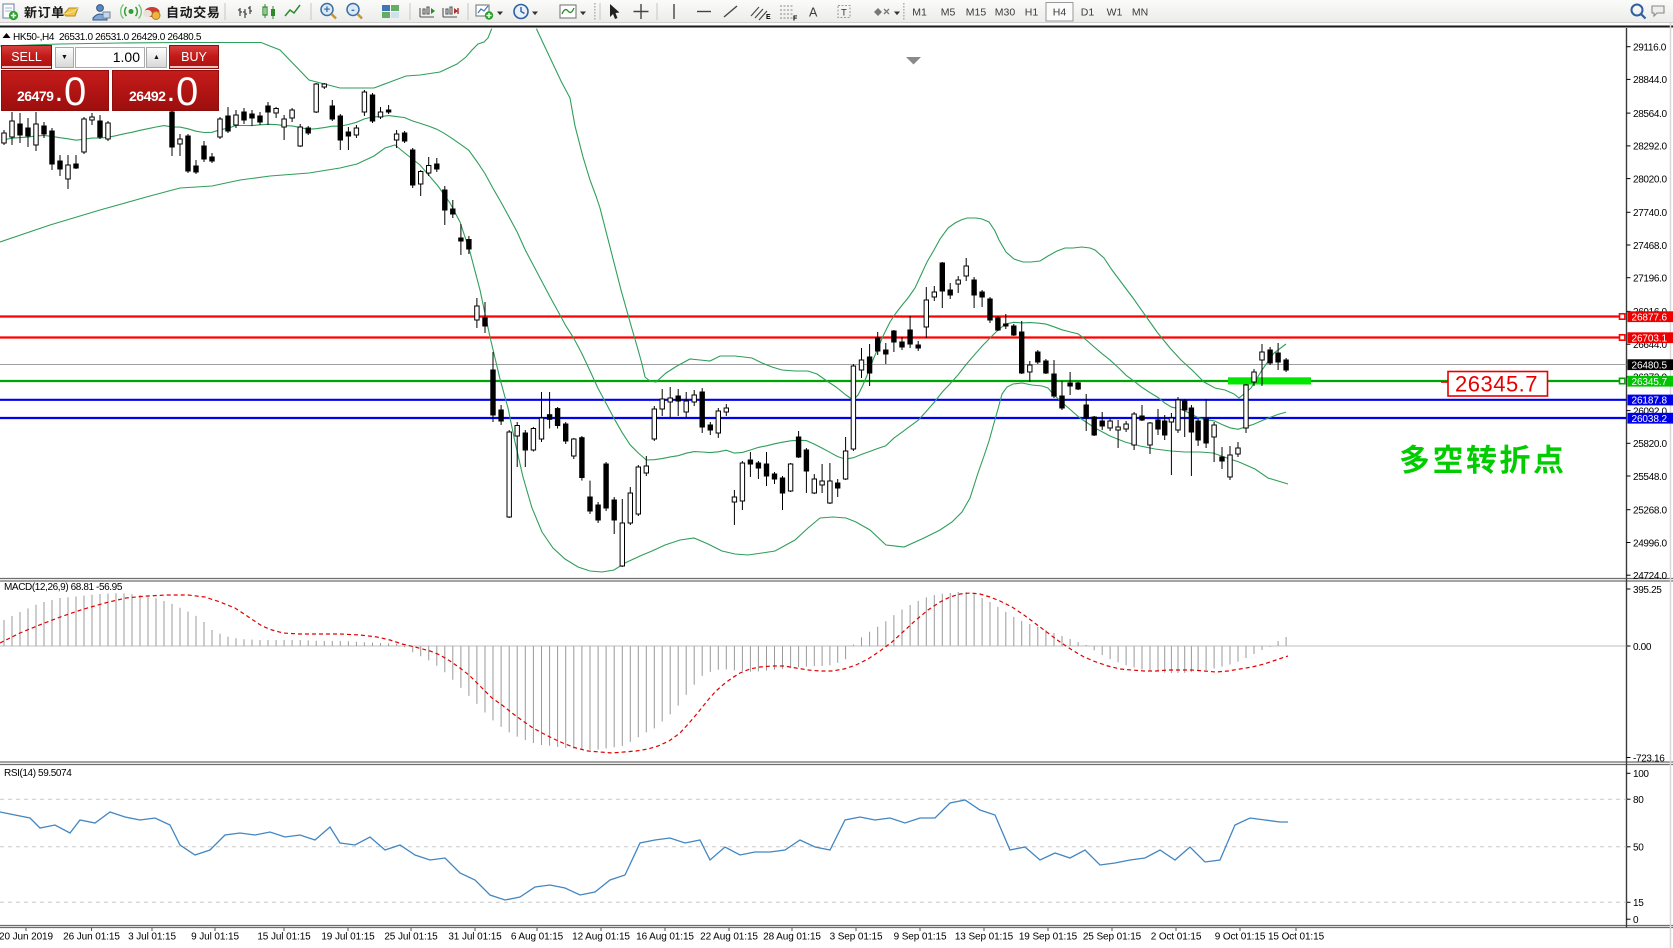 The width and height of the screenshot is (1673, 948). What do you see at coordinates (976, 13) in the screenshot?
I see `svg-text: M15` at bounding box center [976, 13].